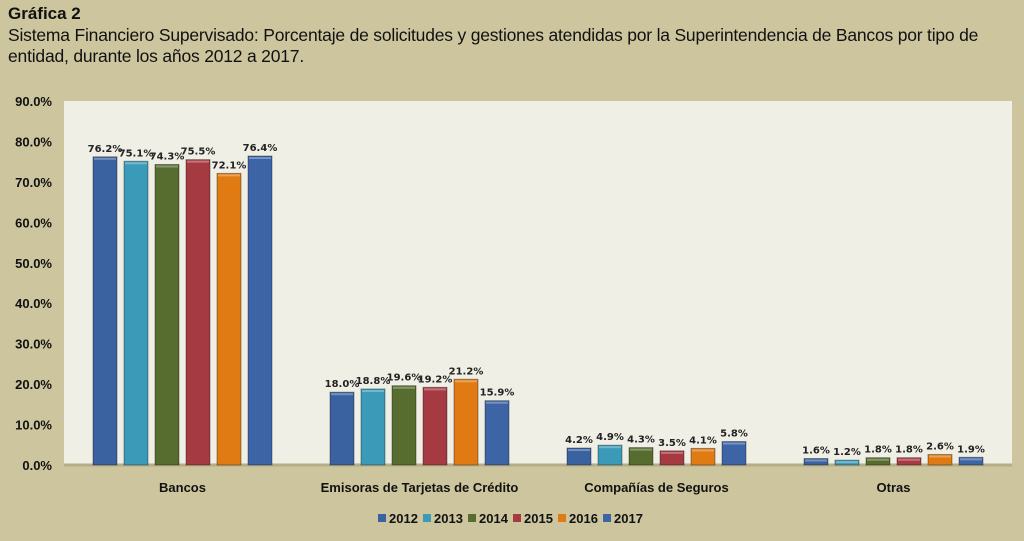 This screenshot has height=541, width=1024. I want to click on data-label: 18.8%, so click(373, 381).